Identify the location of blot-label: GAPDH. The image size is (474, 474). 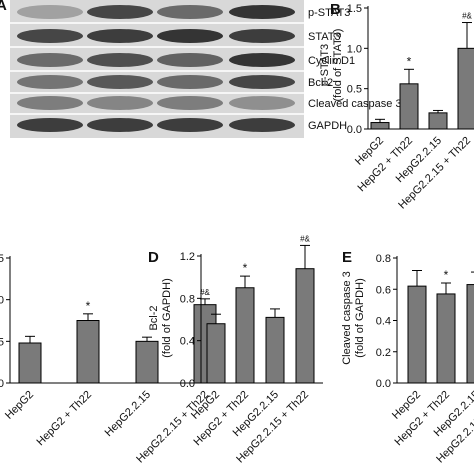
(327, 126).